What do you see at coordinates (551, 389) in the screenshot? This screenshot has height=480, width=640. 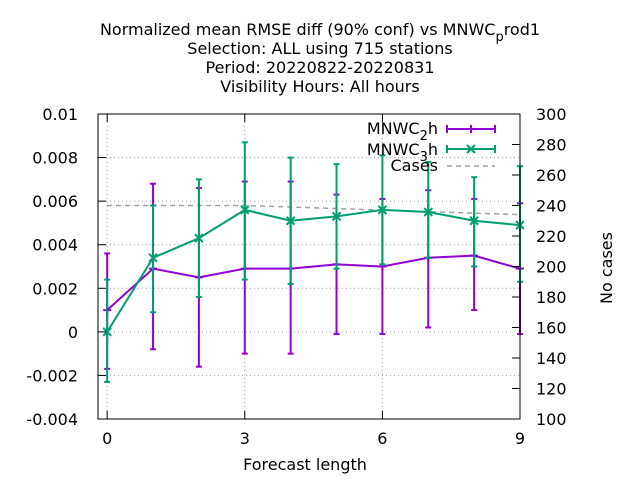 I see `y2-tick-label: 120` at bounding box center [551, 389].